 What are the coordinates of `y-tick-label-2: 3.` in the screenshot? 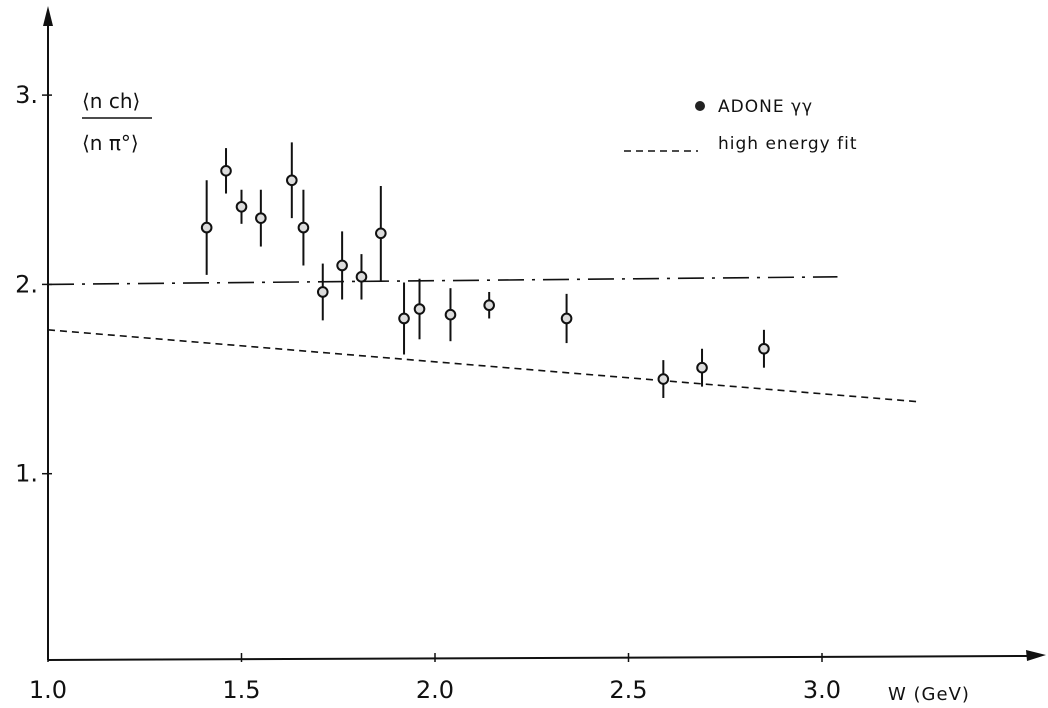 It's located at (26, 95).